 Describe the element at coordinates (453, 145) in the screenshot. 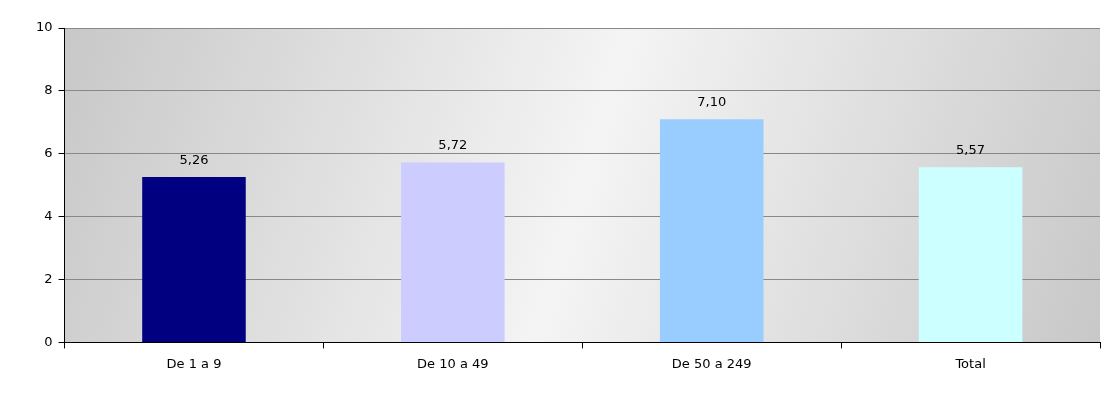

I see `data-label: 5,72` at that location.